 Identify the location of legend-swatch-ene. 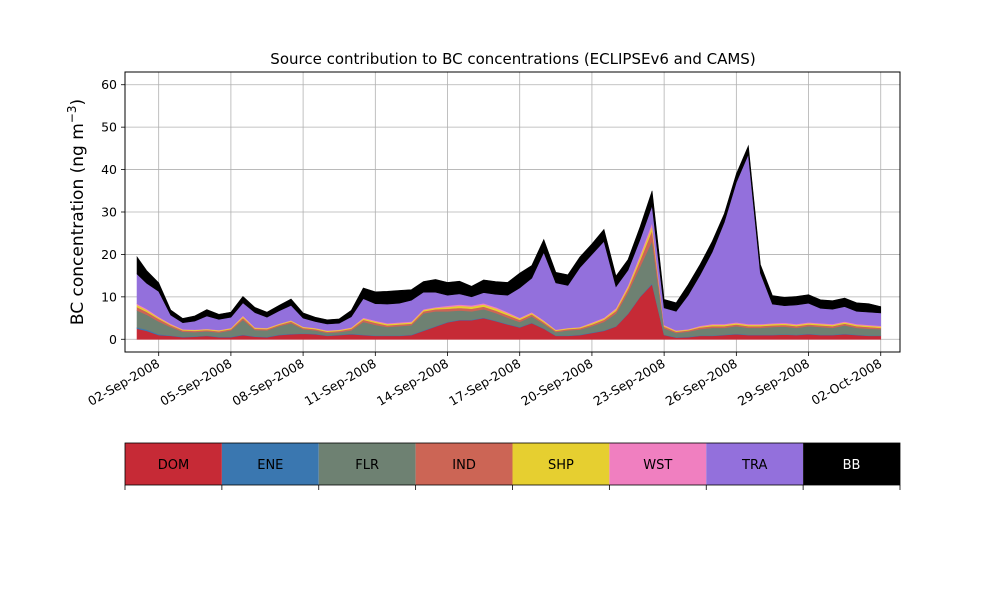
(270, 464).